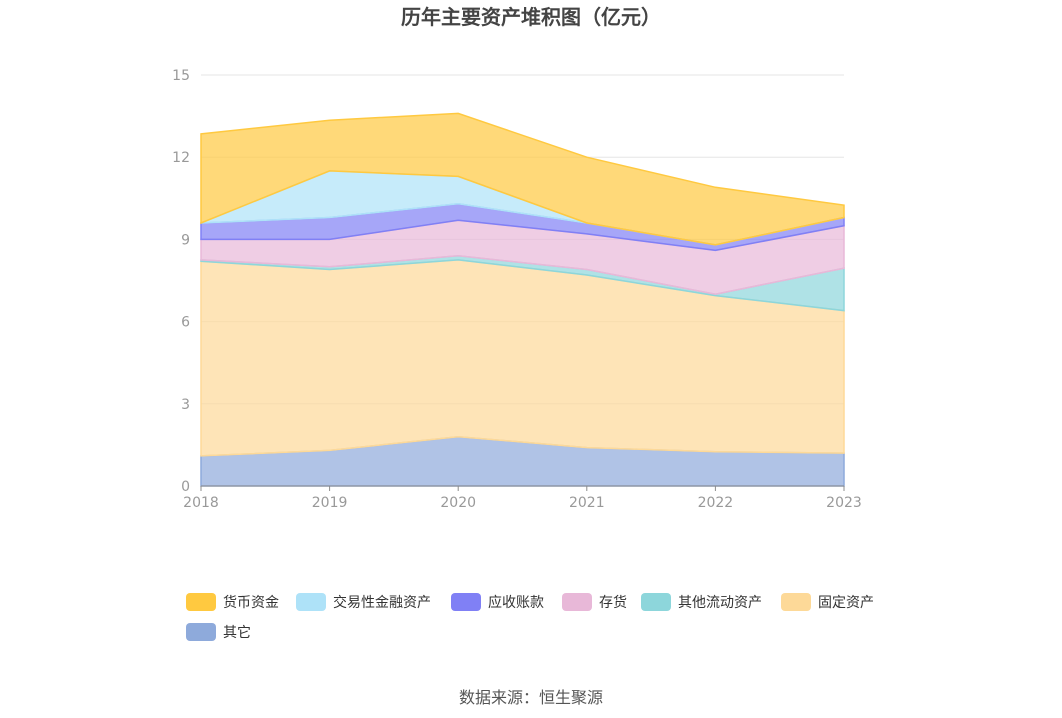  Describe the element at coordinates (251, 603) in the screenshot. I see `legend-label: 货币资金` at that location.